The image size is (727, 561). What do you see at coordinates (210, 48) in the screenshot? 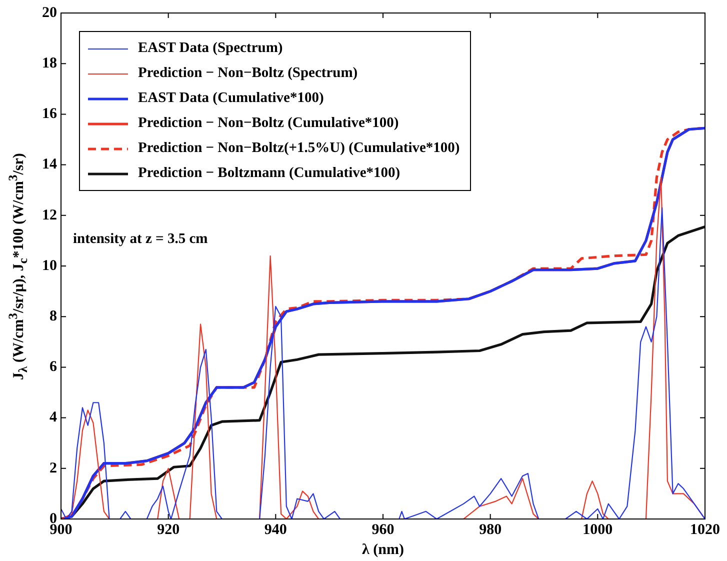
I see `legend-label: EAST Data (Spectrum)` at bounding box center [210, 48].